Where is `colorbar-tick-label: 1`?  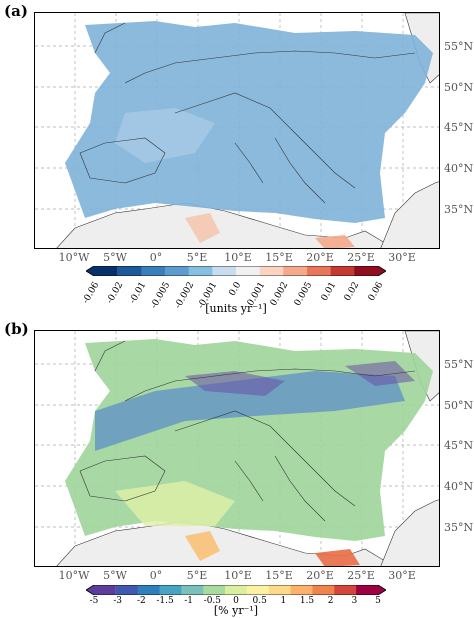
colorbar-tick-label: 1 is located at coordinates (283, 601).